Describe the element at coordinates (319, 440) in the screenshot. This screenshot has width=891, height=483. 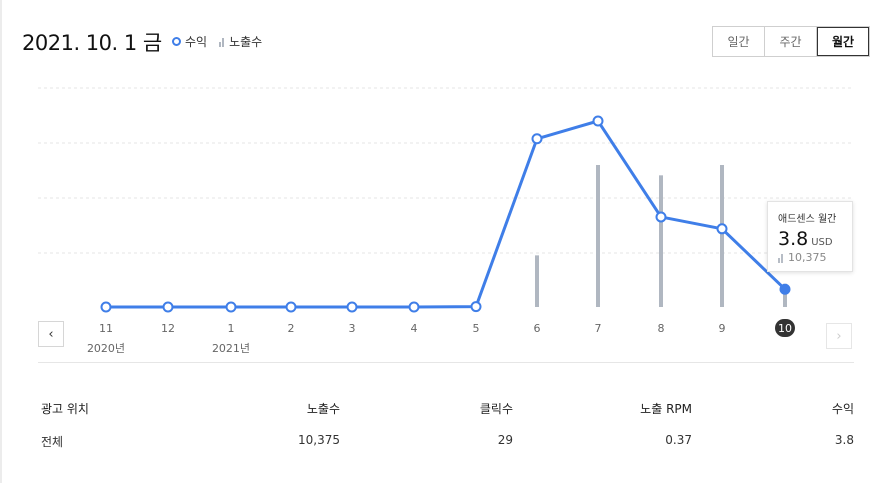
I see `table-cell: 10,375` at that location.